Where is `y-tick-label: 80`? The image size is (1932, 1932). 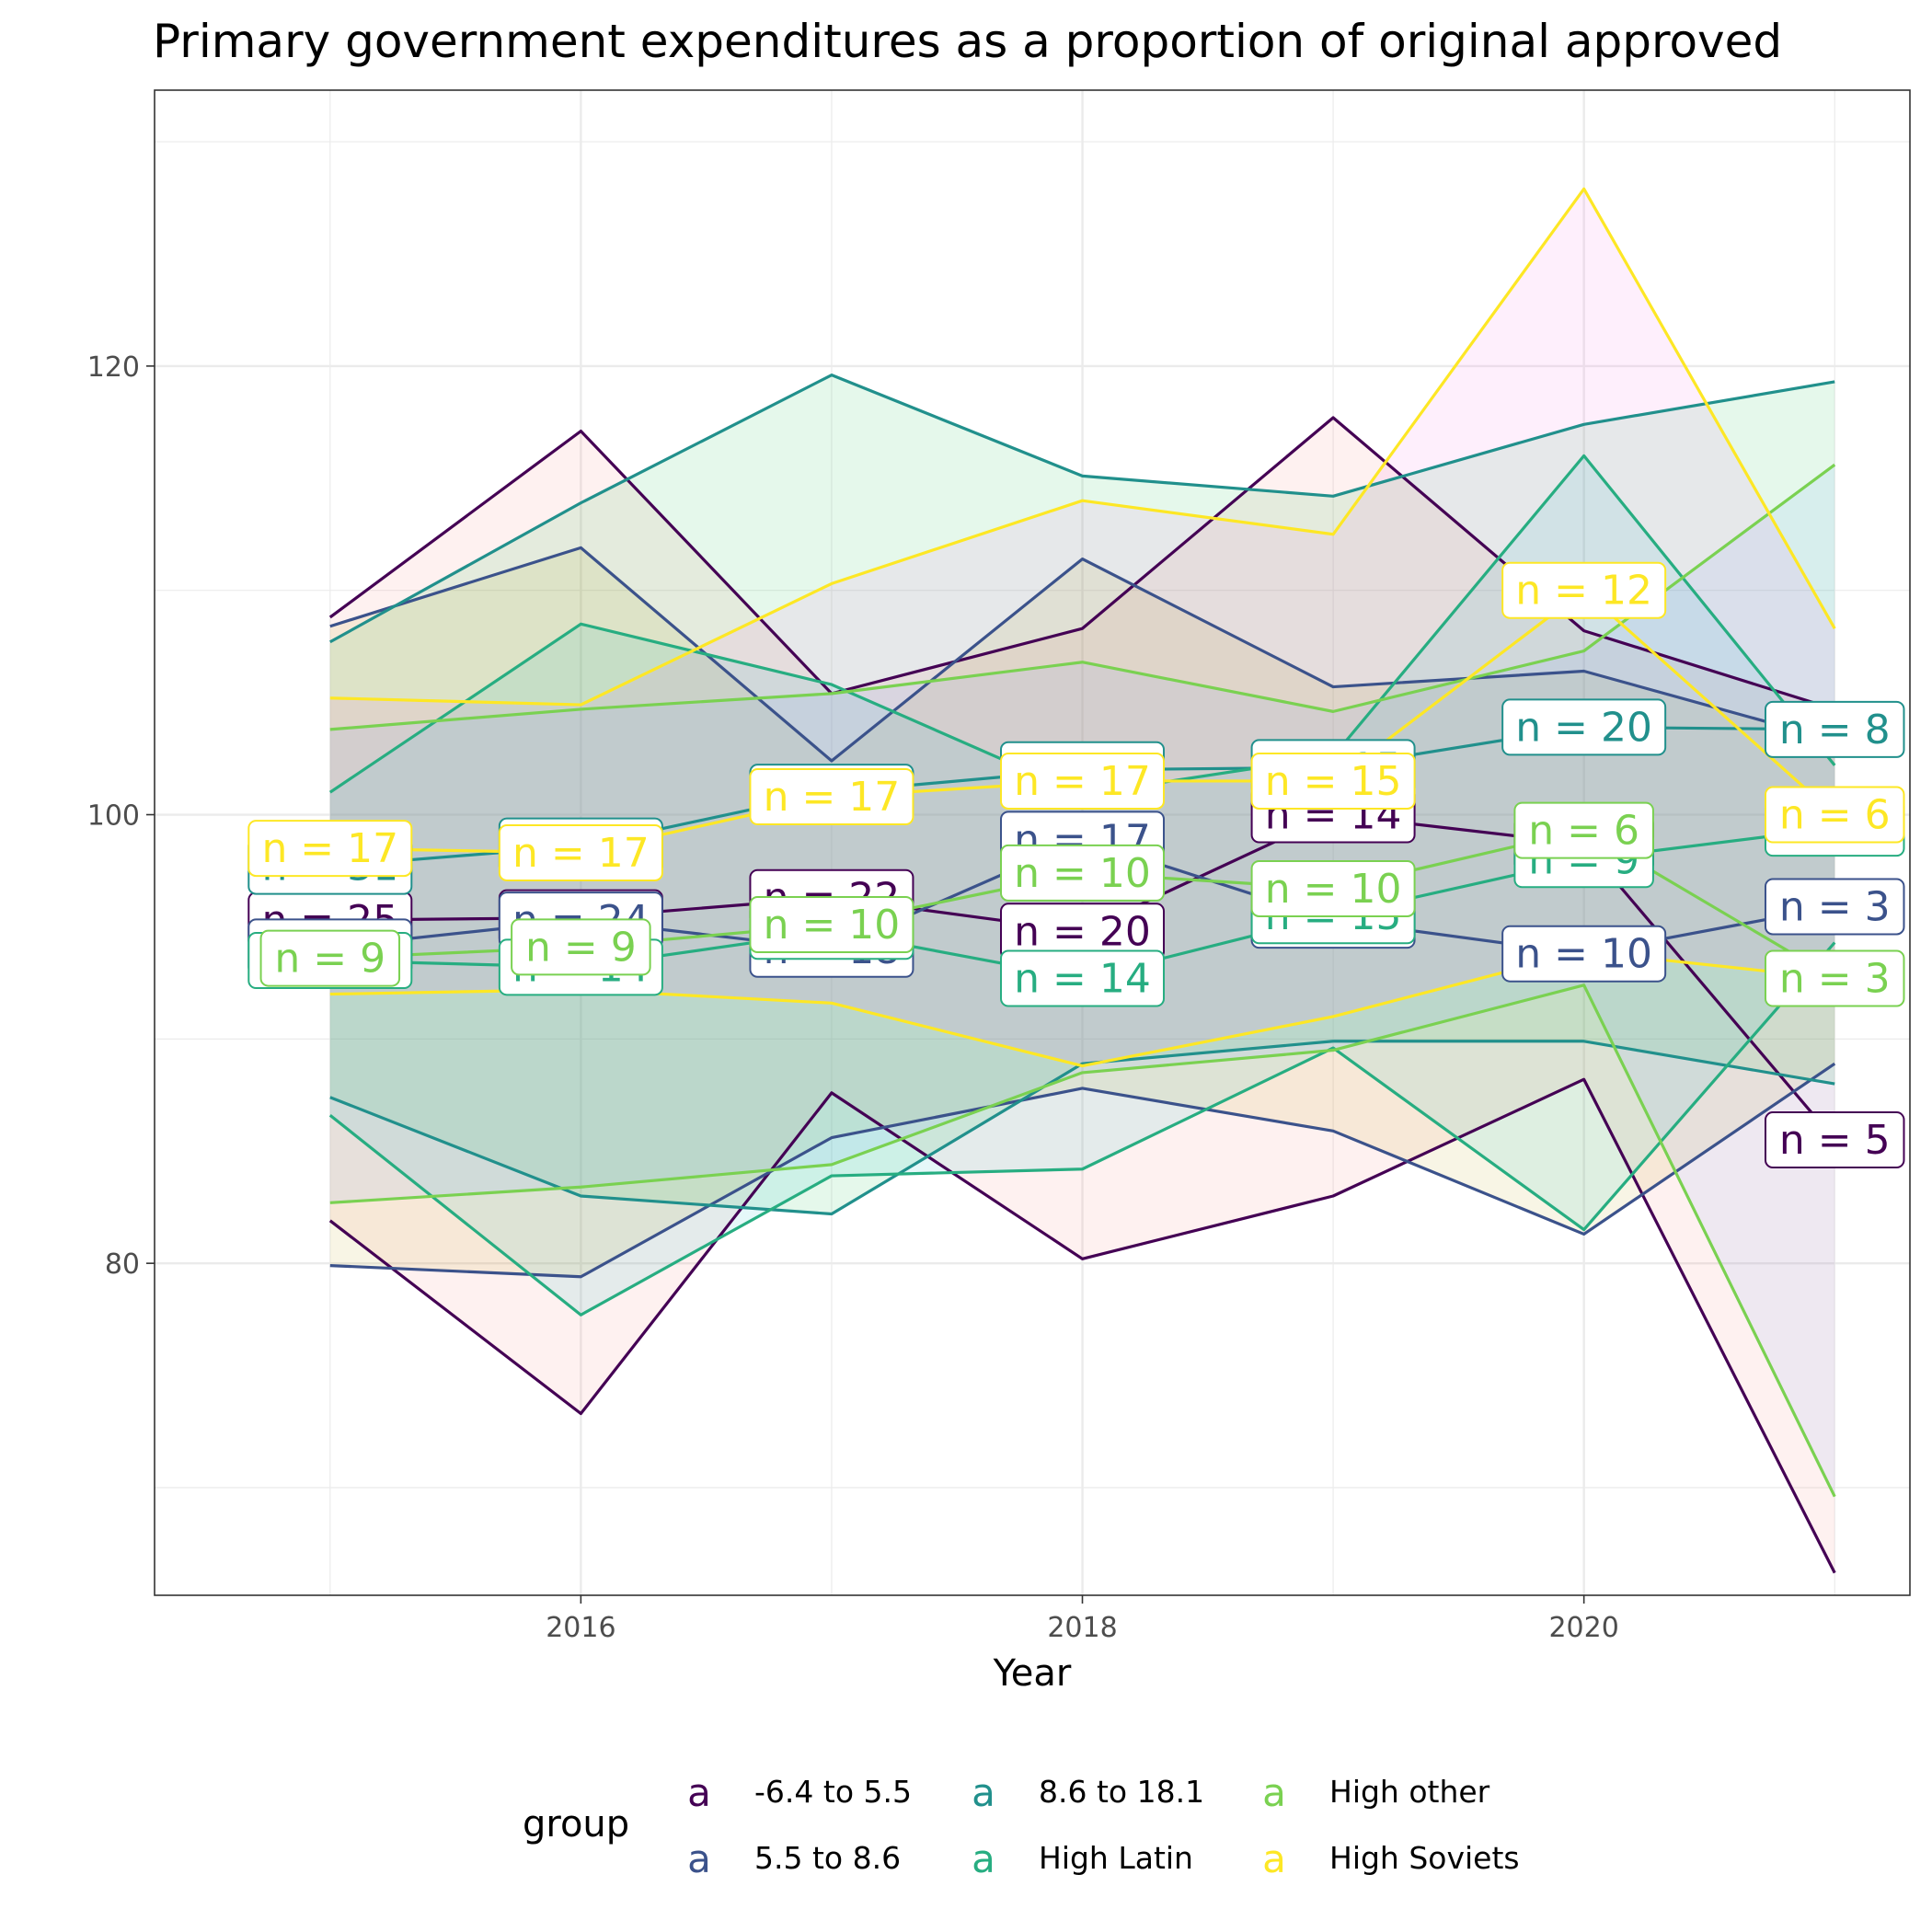 y-tick-label: 80 is located at coordinates (122, 1264).